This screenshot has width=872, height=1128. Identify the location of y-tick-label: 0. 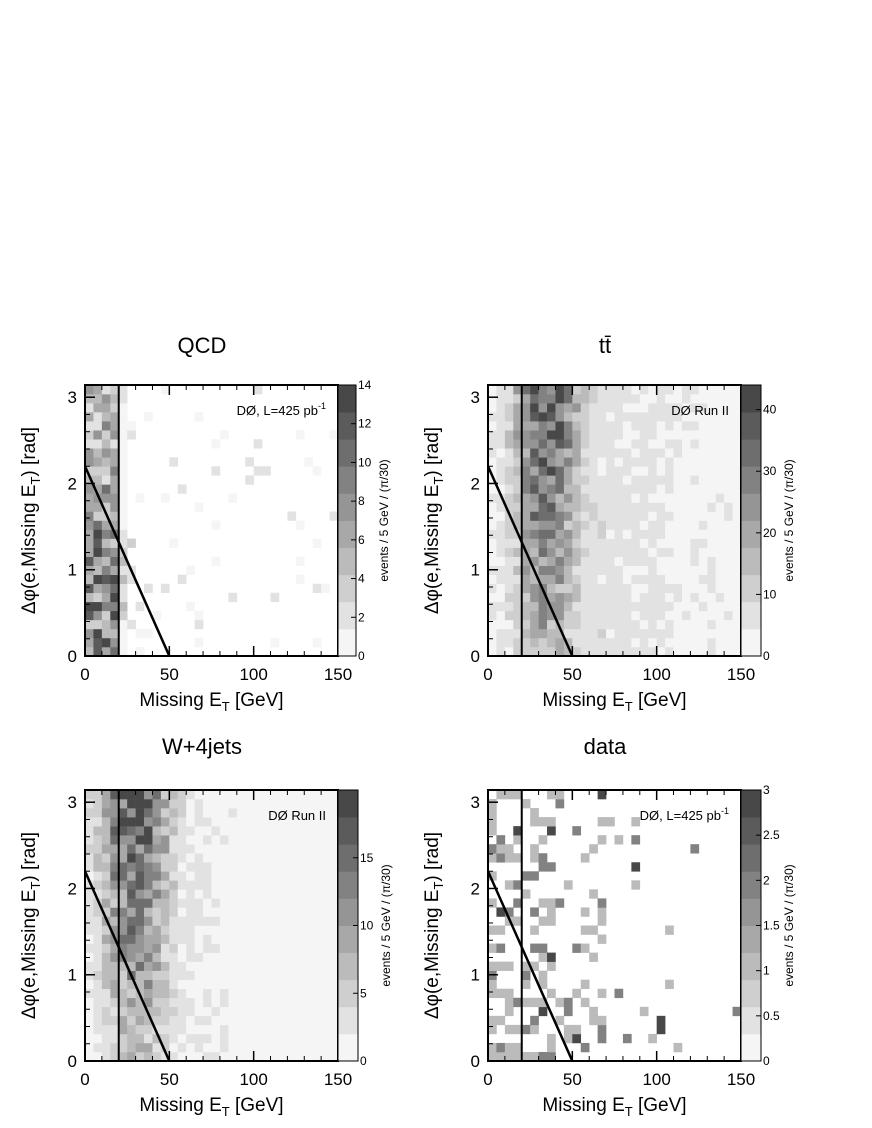
(475, 1061).